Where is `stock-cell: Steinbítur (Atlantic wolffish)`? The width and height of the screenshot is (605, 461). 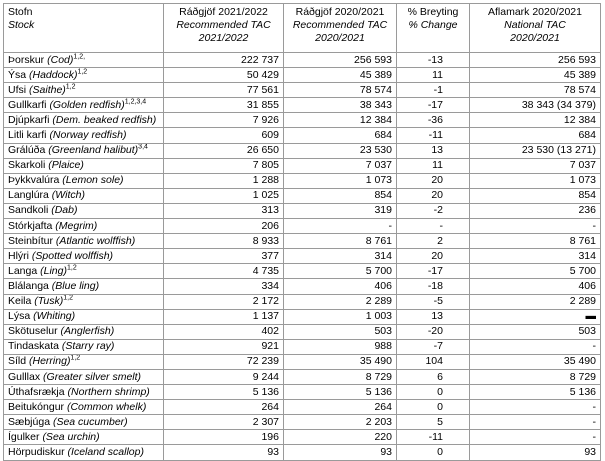
stock-cell: Steinbítur (Atlantic wolffish) is located at coordinates (83, 241).